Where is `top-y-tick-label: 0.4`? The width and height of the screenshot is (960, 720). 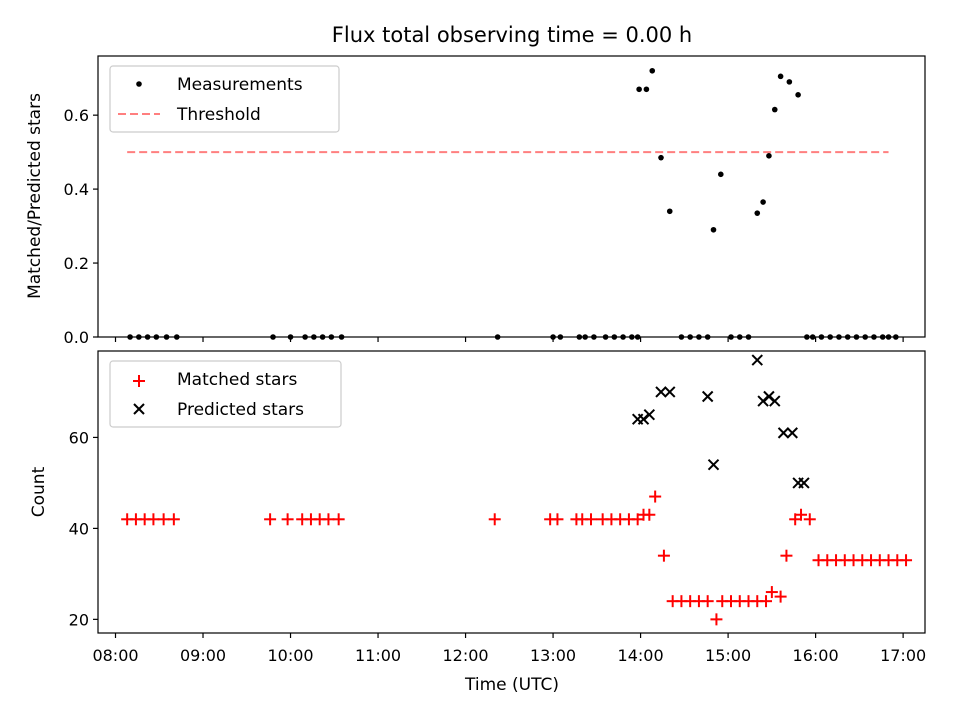
top-y-tick-label: 0.4 is located at coordinates (76, 189).